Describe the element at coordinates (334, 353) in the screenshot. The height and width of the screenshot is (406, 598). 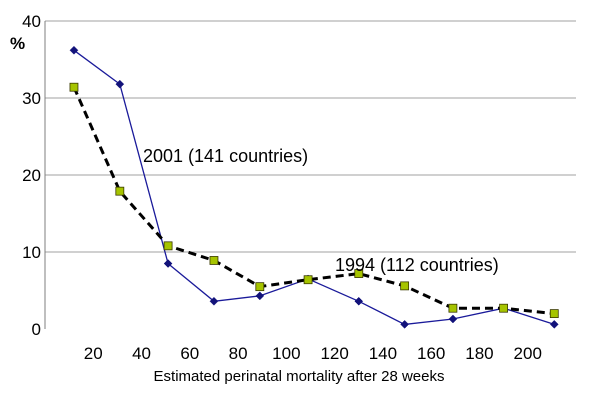
I see `x-tick-label-120: 120` at that location.